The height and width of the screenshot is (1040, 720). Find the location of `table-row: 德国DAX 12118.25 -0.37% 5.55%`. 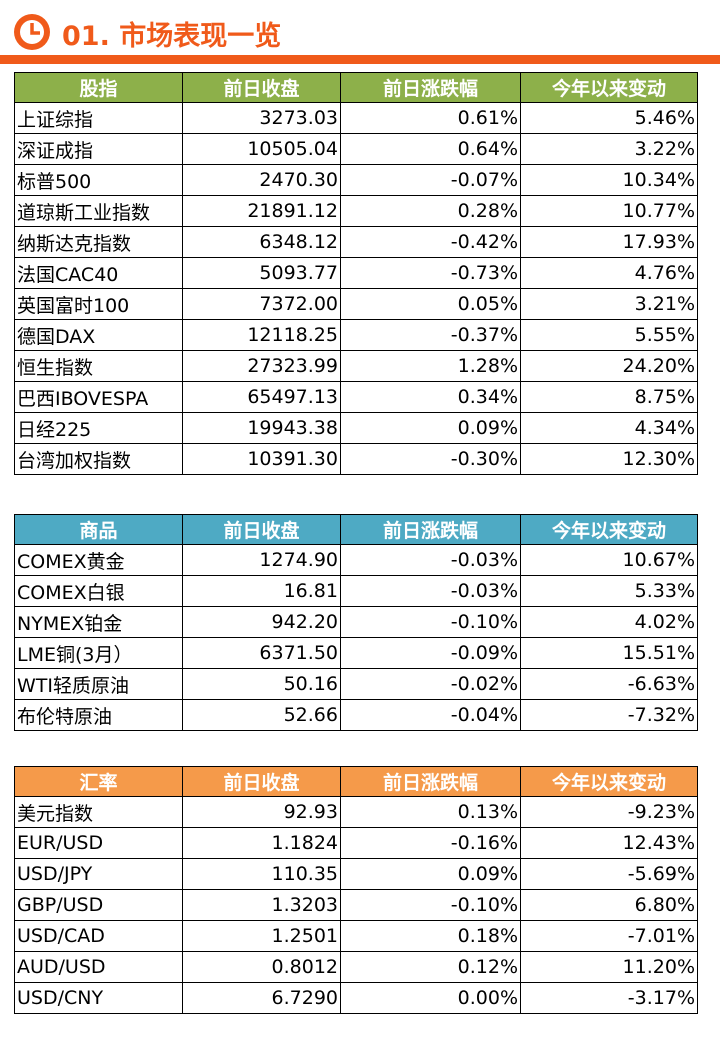

table-row: 德国DAX 12118.25 -0.37% 5.55% is located at coordinates (356, 335).